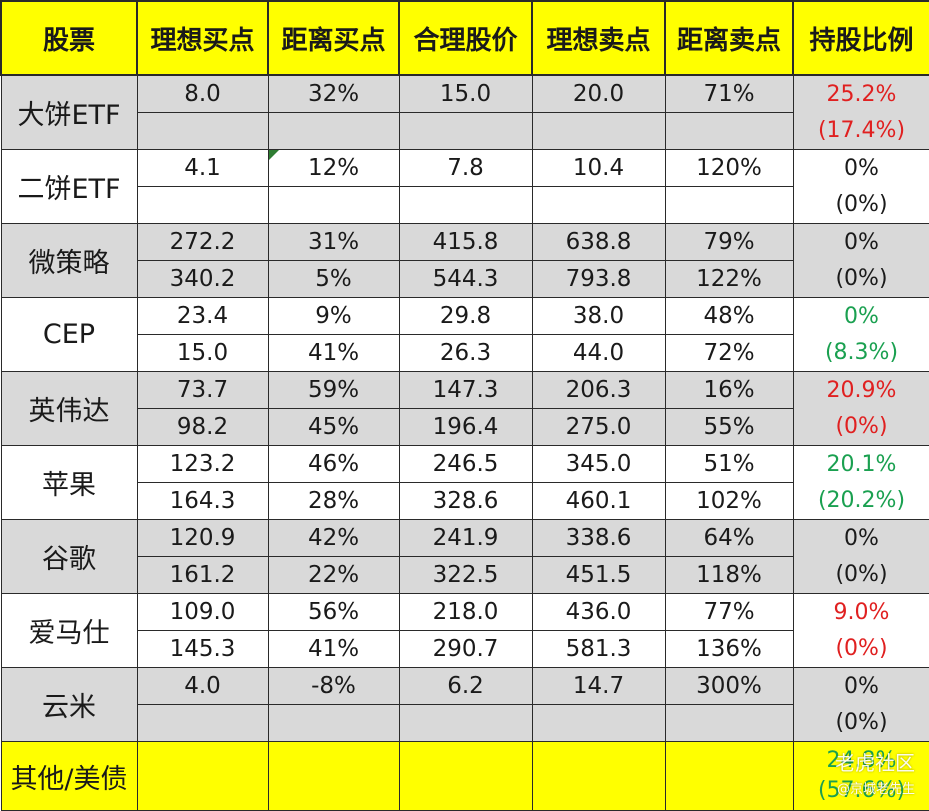 The image size is (929, 811). What do you see at coordinates (598, 538) in the screenshot?
I see `ideal-sell-cell: 338.6` at bounding box center [598, 538].